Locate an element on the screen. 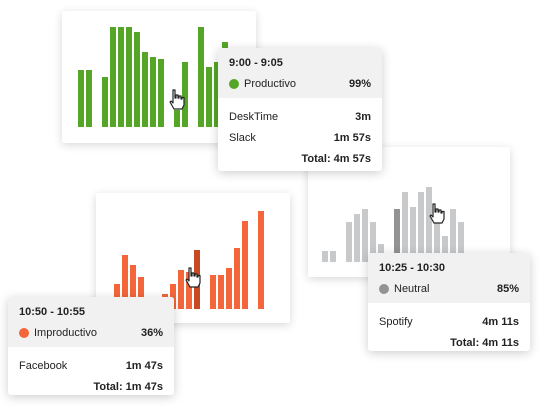  app-name: Slack is located at coordinates (242, 138).